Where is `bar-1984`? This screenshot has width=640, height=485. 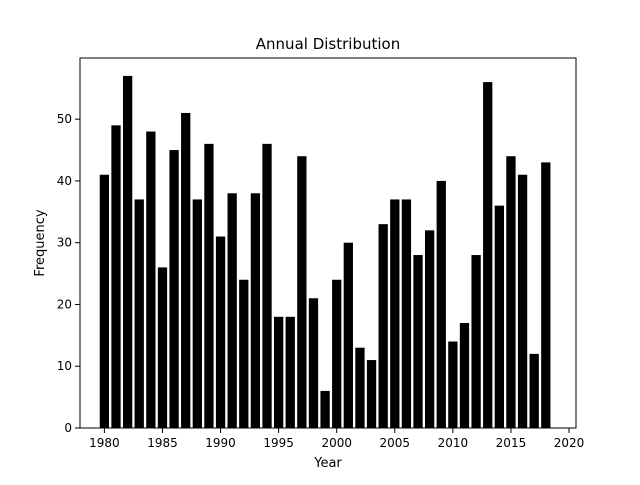 bar-1984 is located at coordinates (151, 279).